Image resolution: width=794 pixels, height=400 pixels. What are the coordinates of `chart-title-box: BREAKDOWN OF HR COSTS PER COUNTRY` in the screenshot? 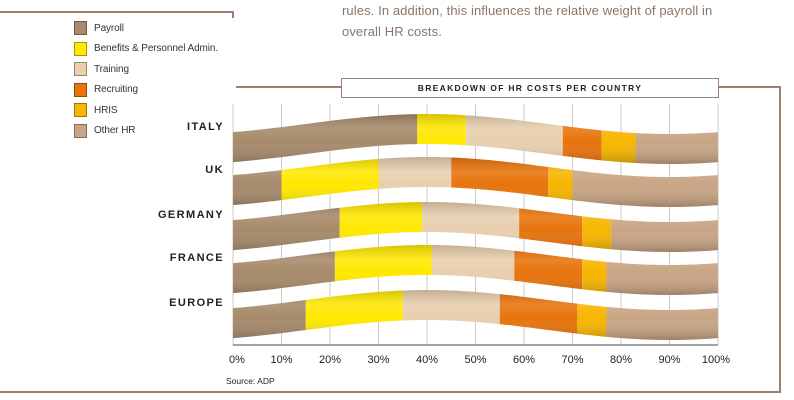 It's located at (530, 88).